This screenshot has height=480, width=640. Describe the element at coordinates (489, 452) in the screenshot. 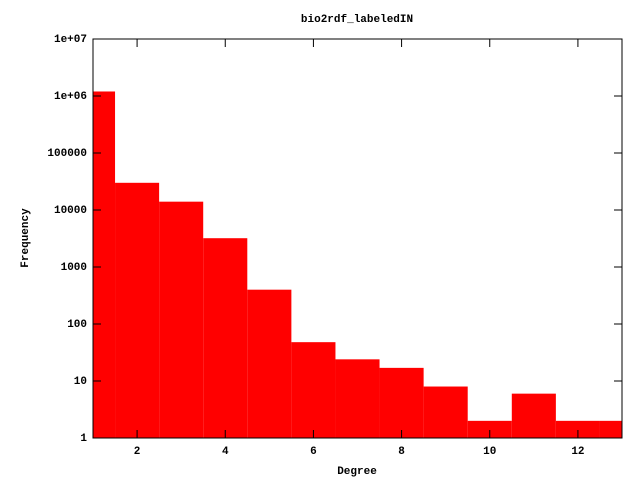

I see `x-tick-label: 10` at that location.